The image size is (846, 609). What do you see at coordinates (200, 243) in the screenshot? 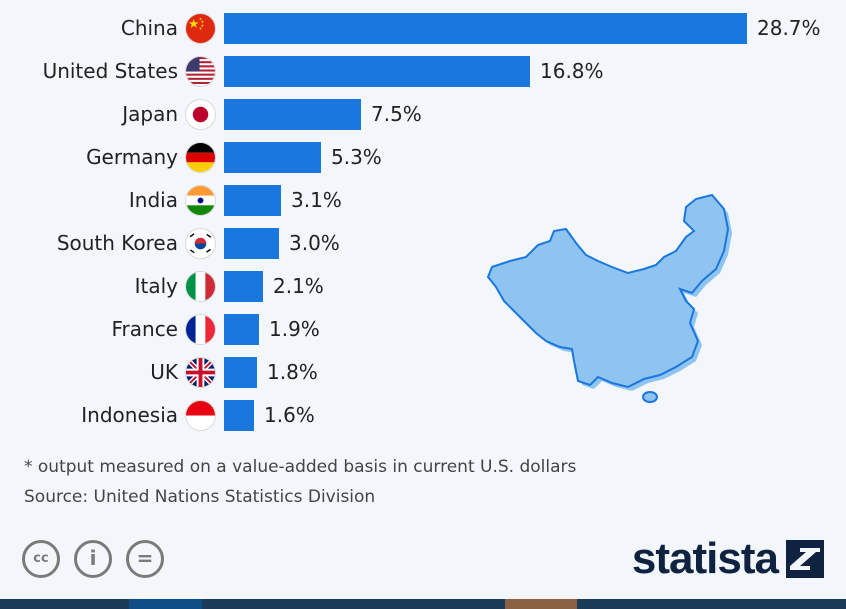
I see `south-korea-flag-icon` at bounding box center [200, 243].